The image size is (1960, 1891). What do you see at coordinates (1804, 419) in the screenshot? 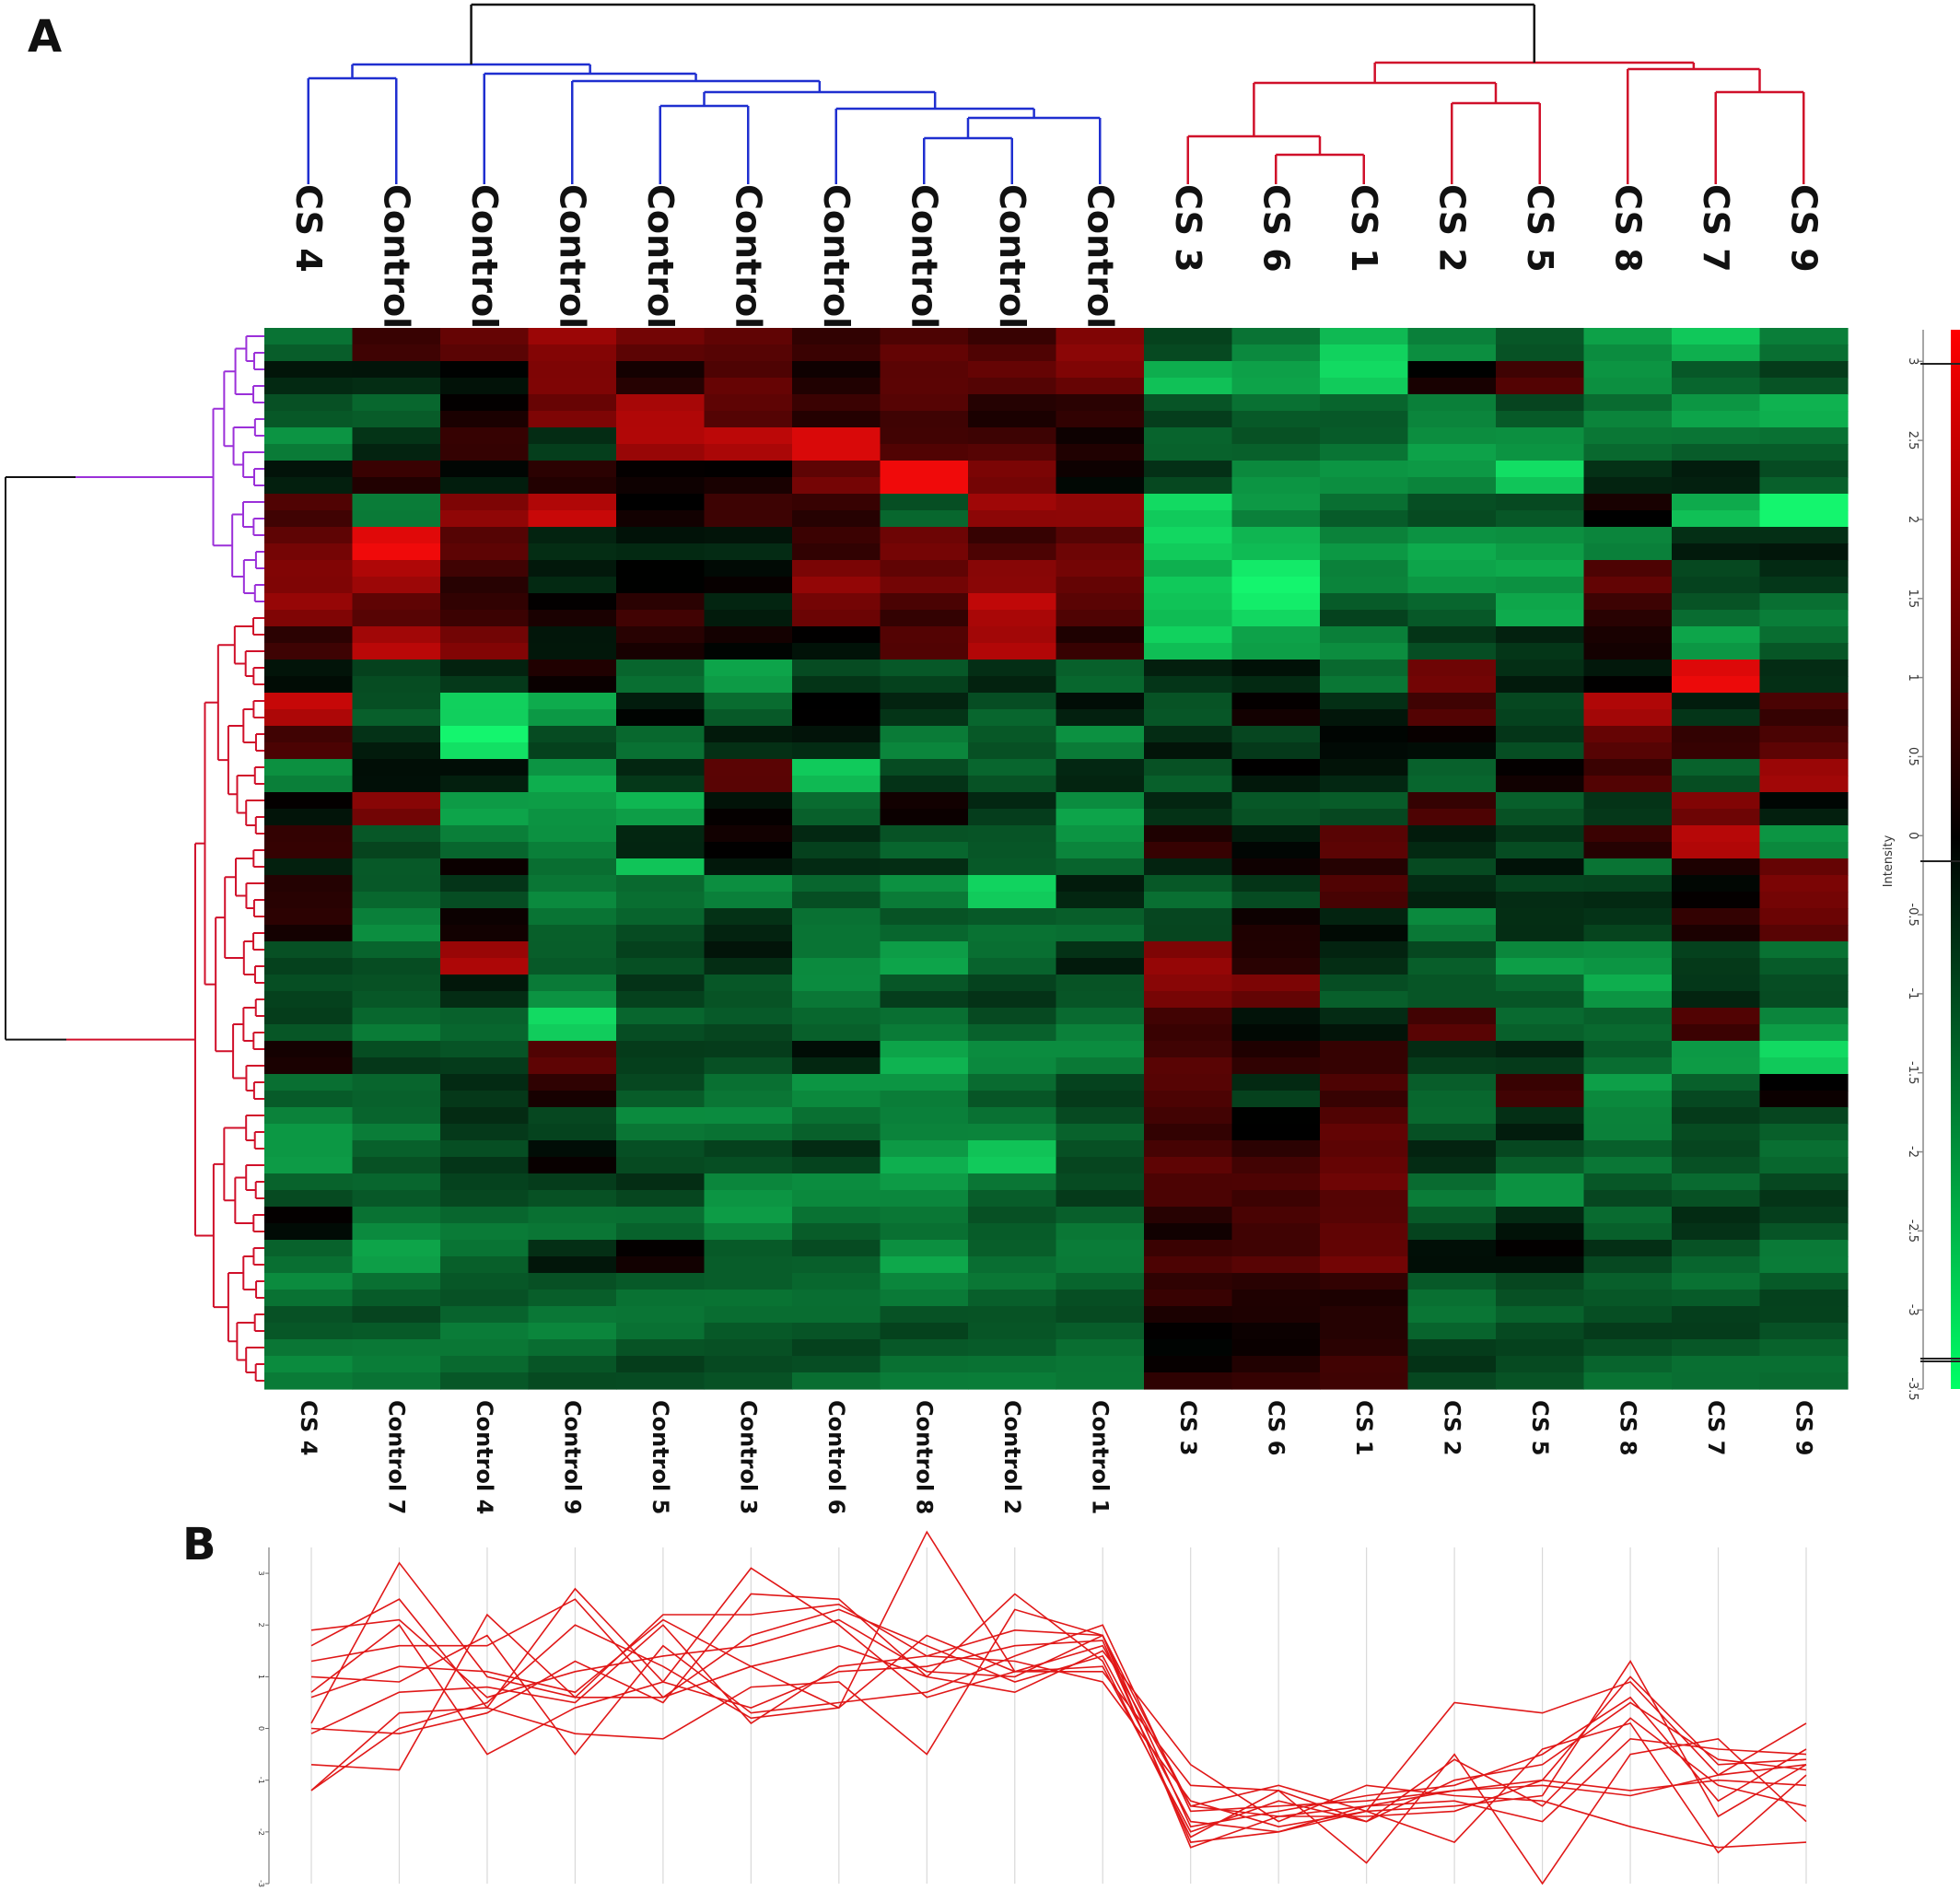
I see `heatmap-cell-r6-c18` at bounding box center [1804, 419].